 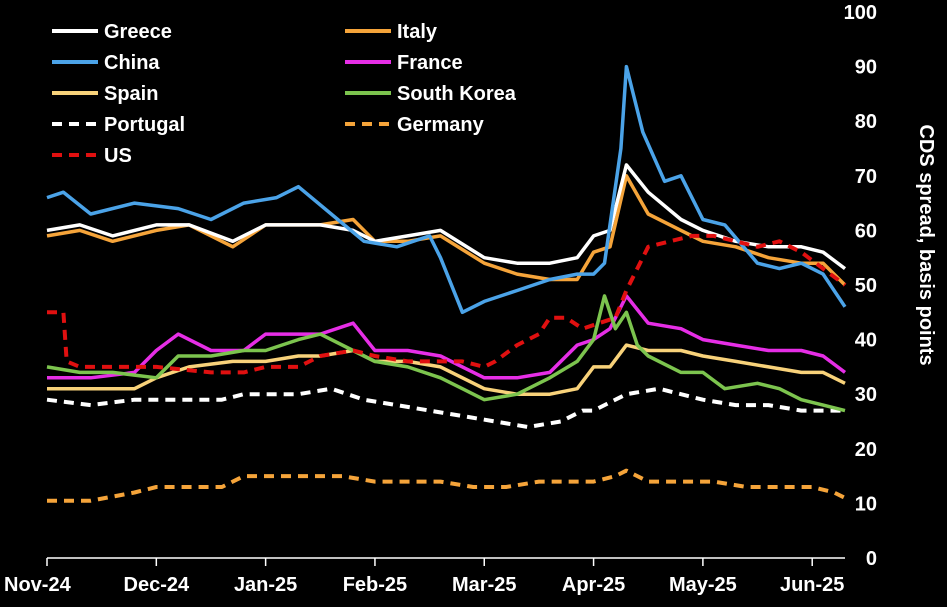 I want to click on series-line-france, so click(x=447, y=337).